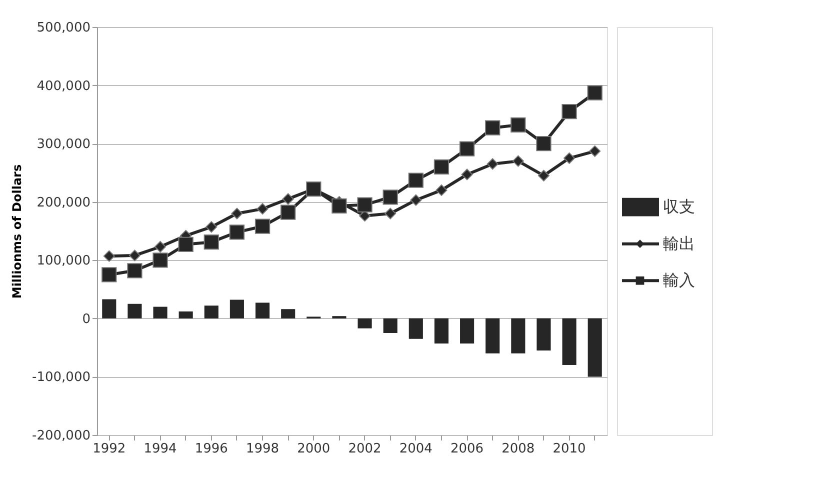 This screenshot has width=830, height=498. What do you see at coordinates (61, 436) in the screenshot?
I see `y-tick-label: -200,000` at bounding box center [61, 436].